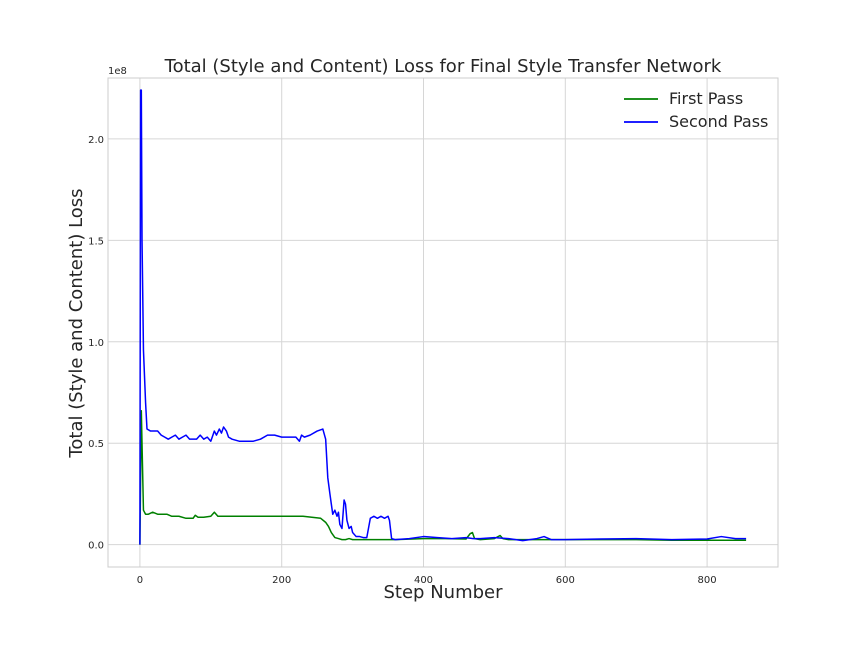 This screenshot has height=648, width=864. I want to click on x-axis-label: Step Number, so click(443, 592).